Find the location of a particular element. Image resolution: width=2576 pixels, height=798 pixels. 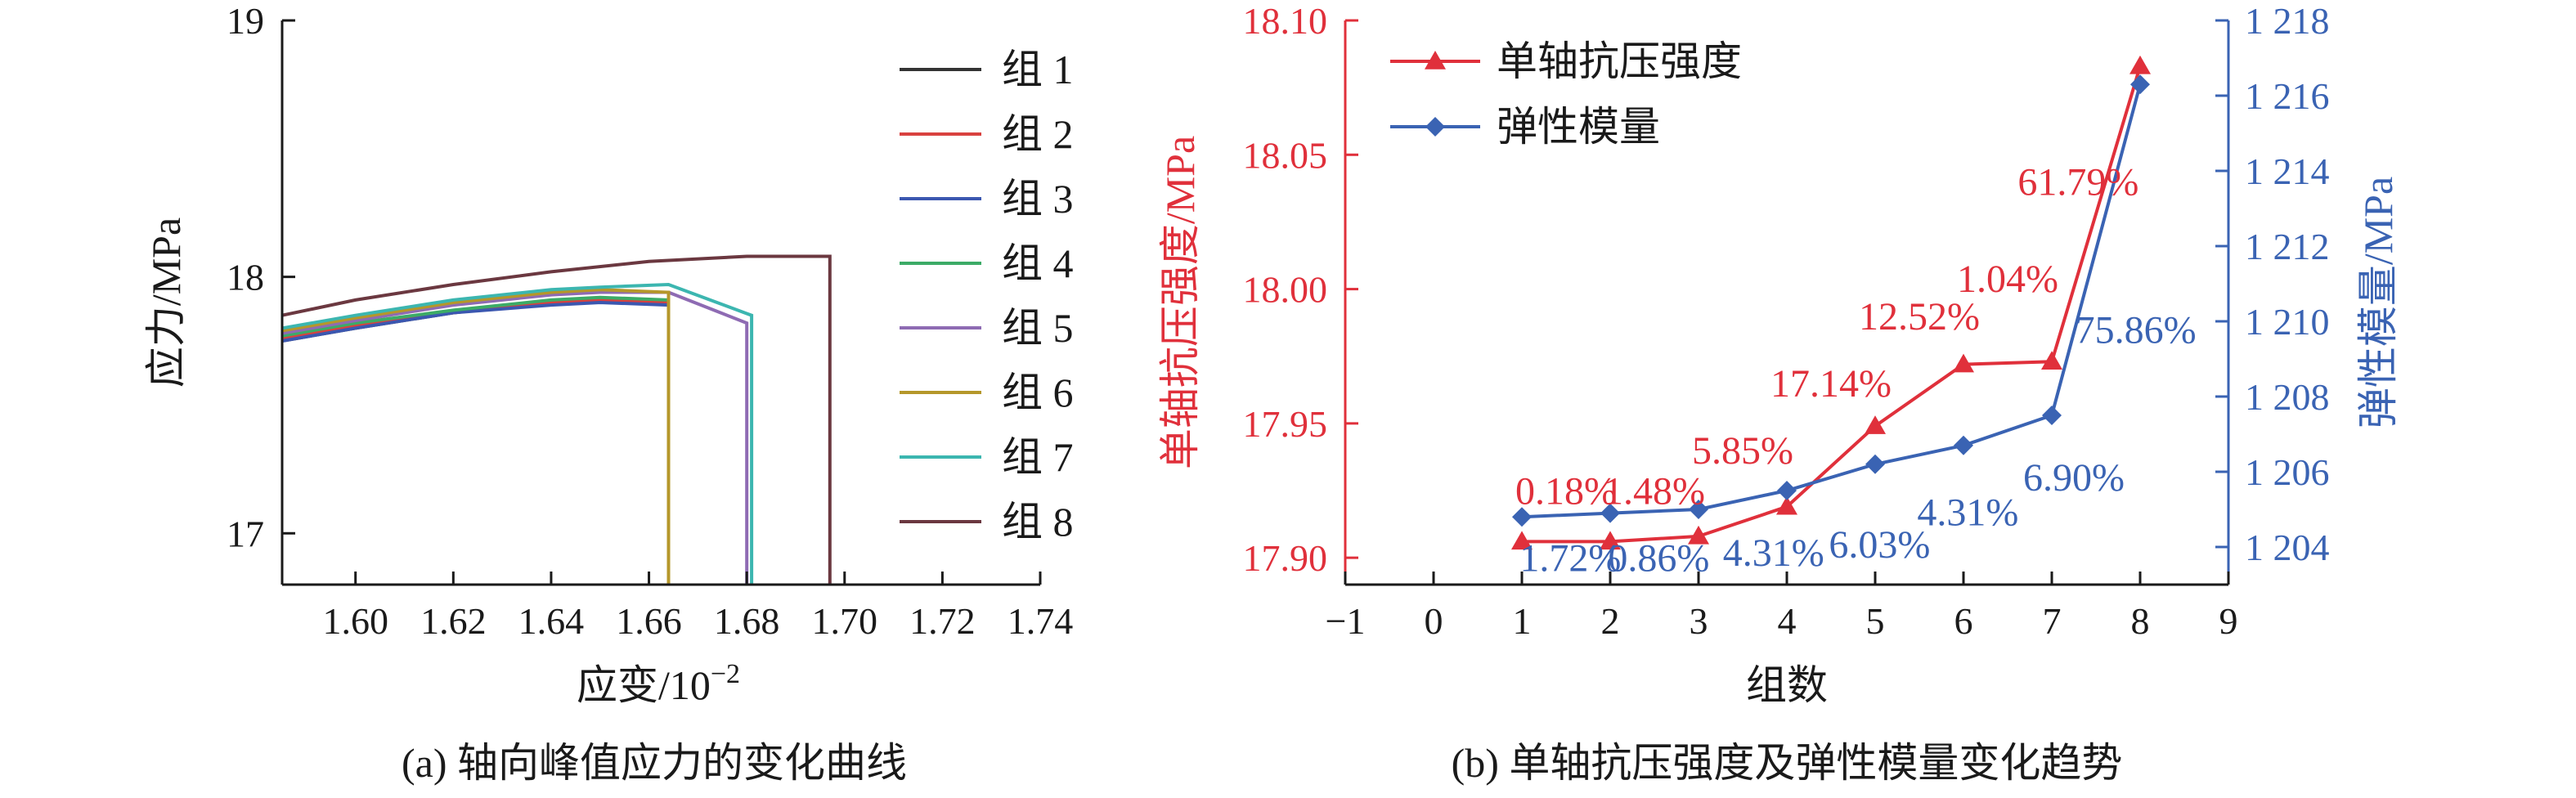

legend-marker-modulus is located at coordinates (1435, 127).